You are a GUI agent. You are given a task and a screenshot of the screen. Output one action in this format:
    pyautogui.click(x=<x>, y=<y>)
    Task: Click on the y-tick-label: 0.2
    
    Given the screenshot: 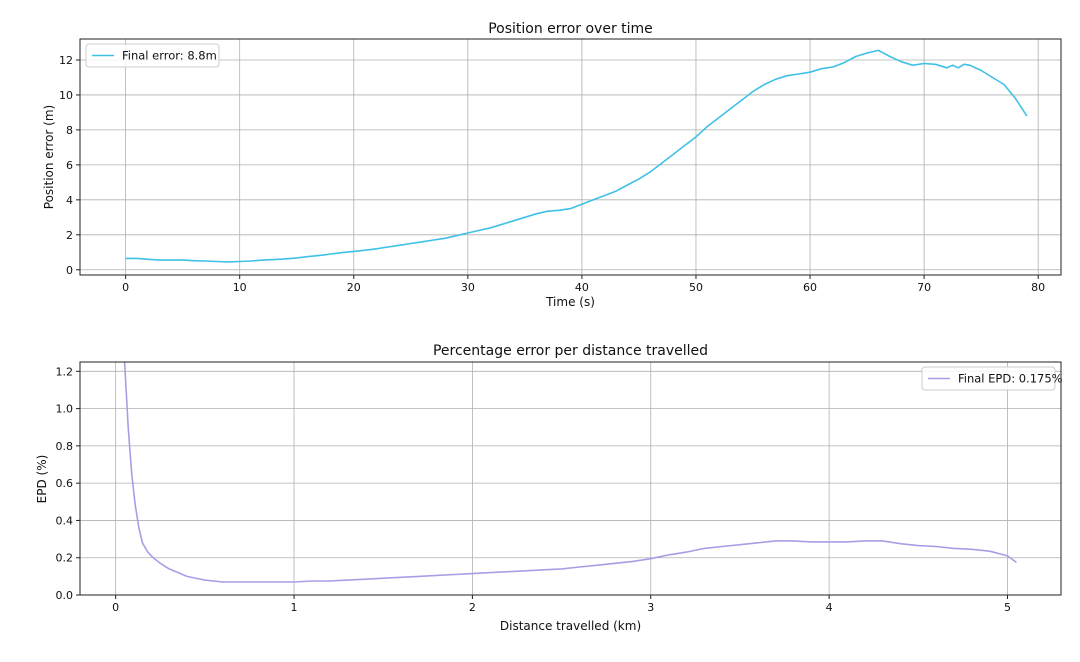 What is the action you would take?
    pyautogui.click(x=65, y=558)
    